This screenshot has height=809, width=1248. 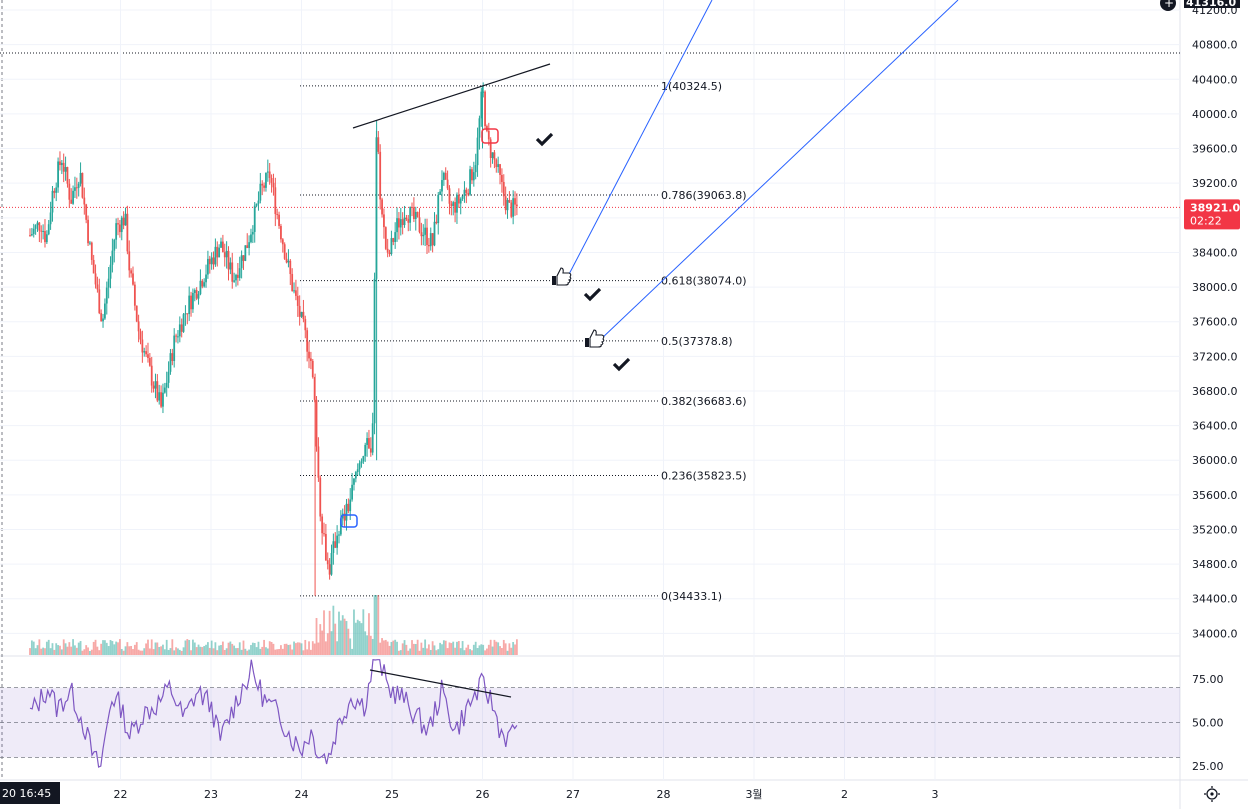 I want to click on price-tick-label: 35600.0, so click(x=1215, y=495).